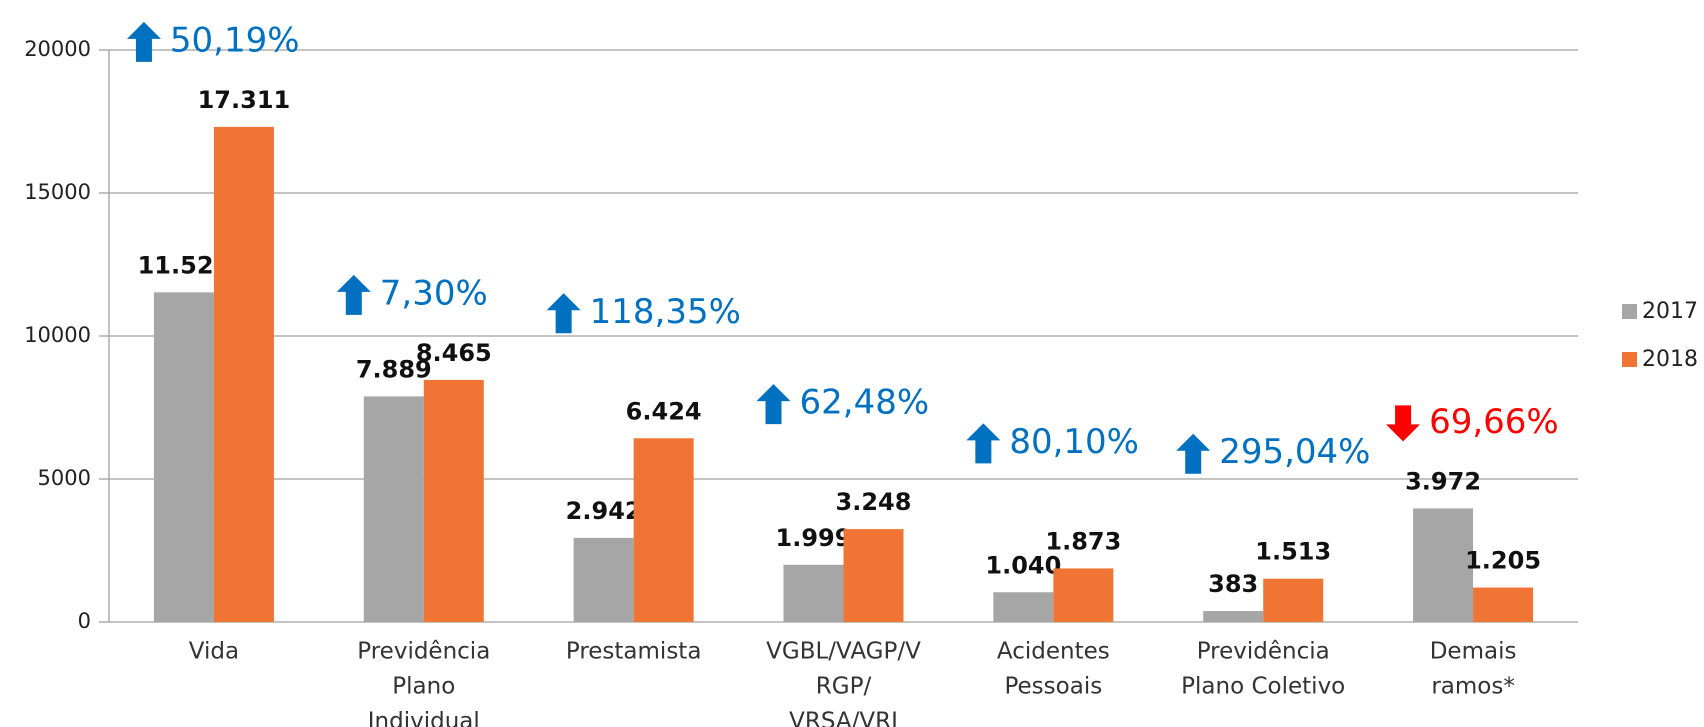  Describe the element at coordinates (1053, 687) in the screenshot. I see `x-tick-label: Pessoais` at that location.